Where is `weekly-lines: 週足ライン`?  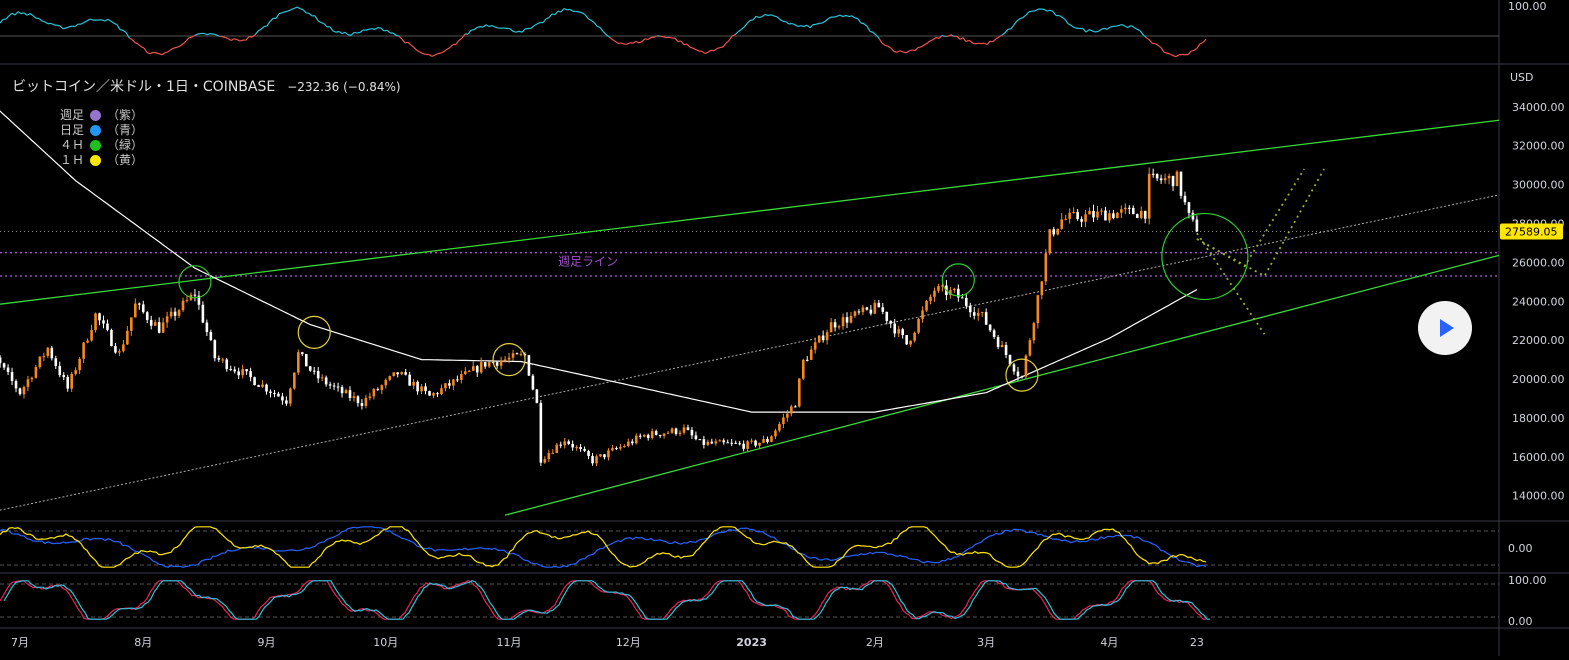 weekly-lines: 週足ライン is located at coordinates (749, 264).